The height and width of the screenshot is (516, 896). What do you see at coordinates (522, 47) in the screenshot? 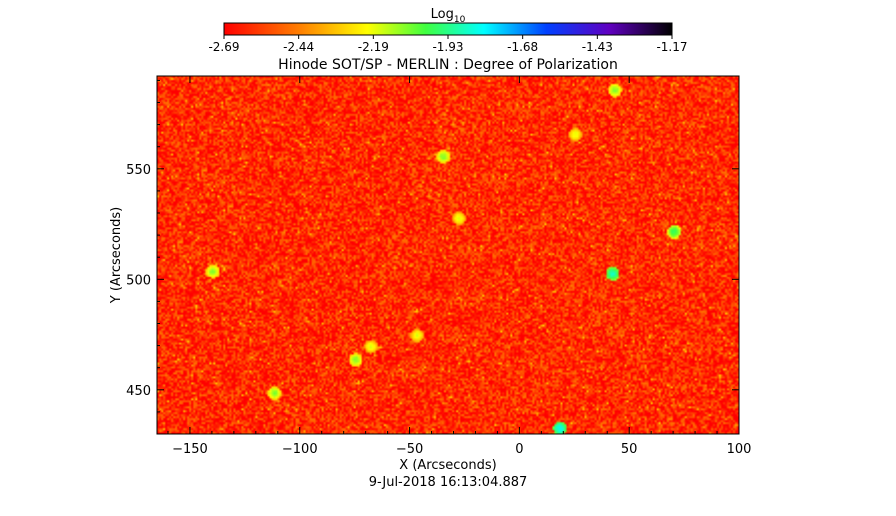
I see `colorbar-tick-label: -1.68` at bounding box center [522, 47].